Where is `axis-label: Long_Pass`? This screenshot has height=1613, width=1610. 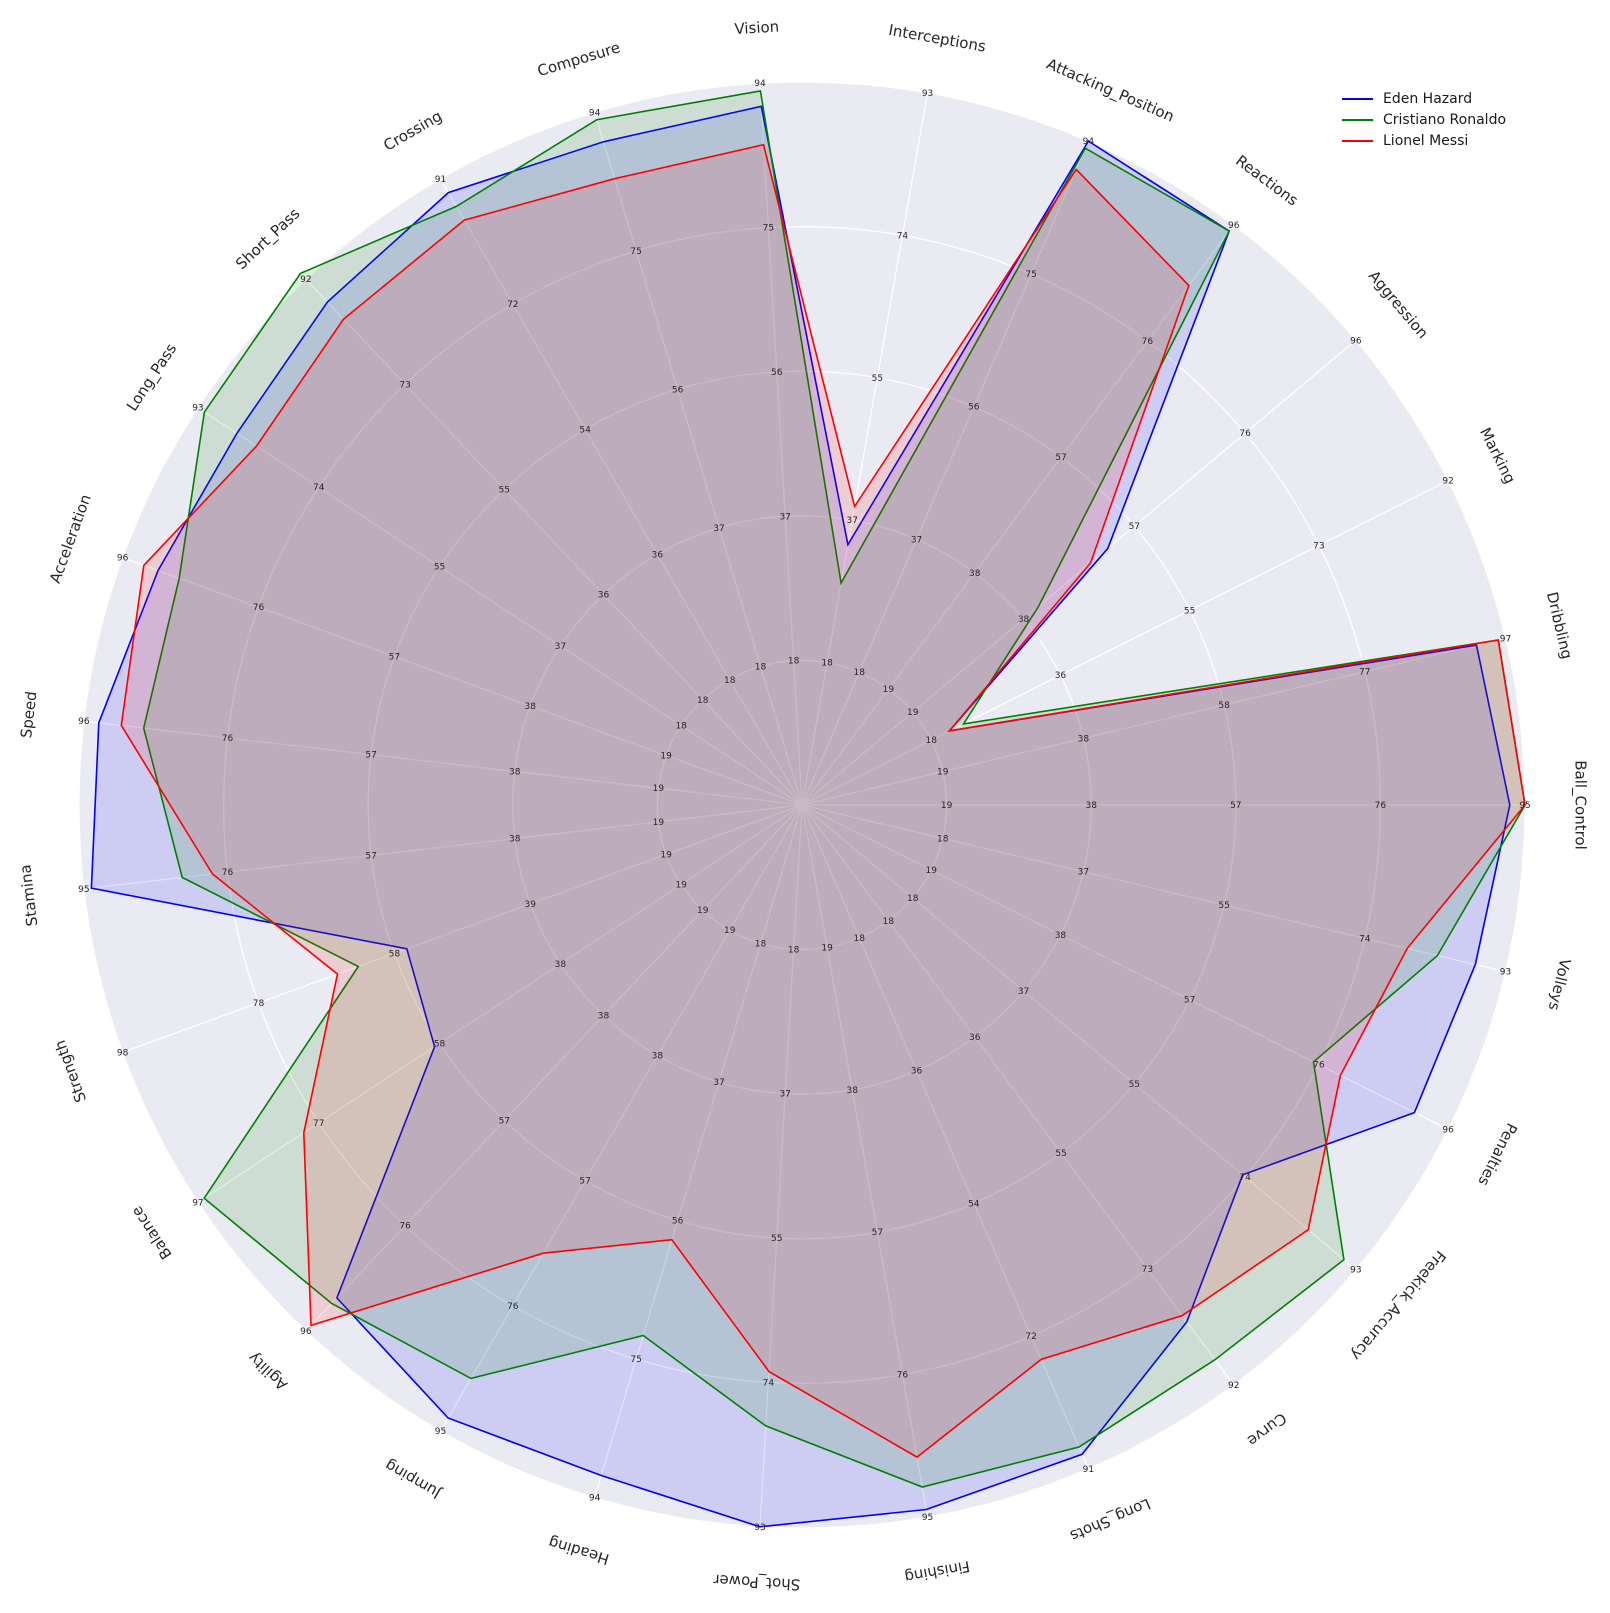
axis-label: Long_Pass is located at coordinates (152, 377).